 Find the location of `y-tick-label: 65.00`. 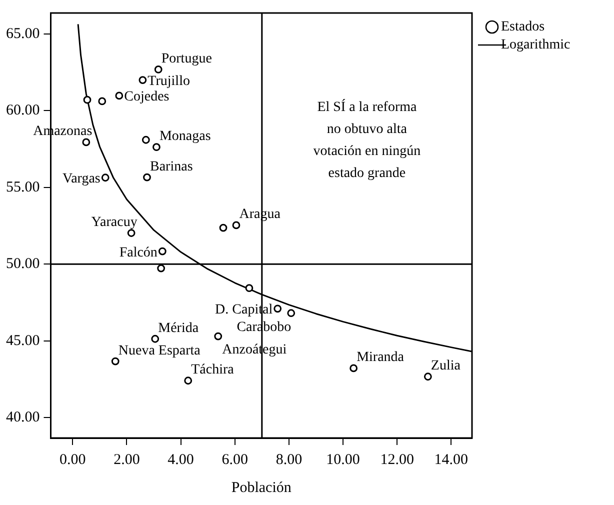

y-tick-label: 65.00 is located at coordinates (23, 34).